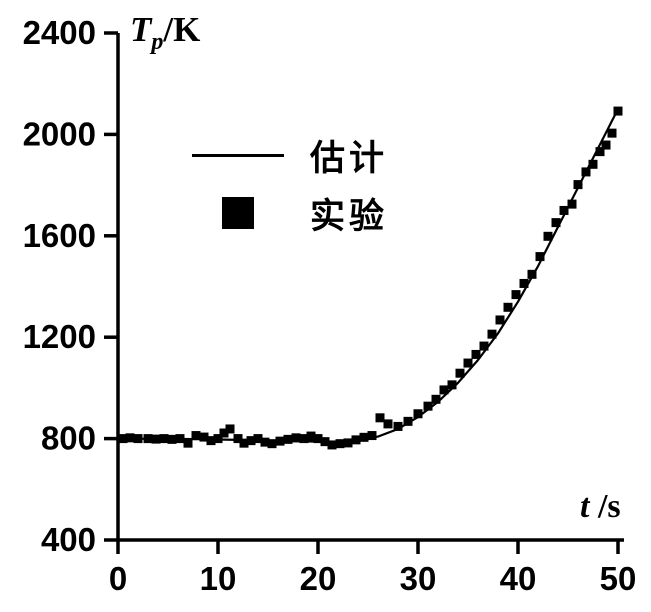 This screenshot has height=612, width=651. Describe the element at coordinates (518, 578) in the screenshot. I see `svg-text: 40` at that location.